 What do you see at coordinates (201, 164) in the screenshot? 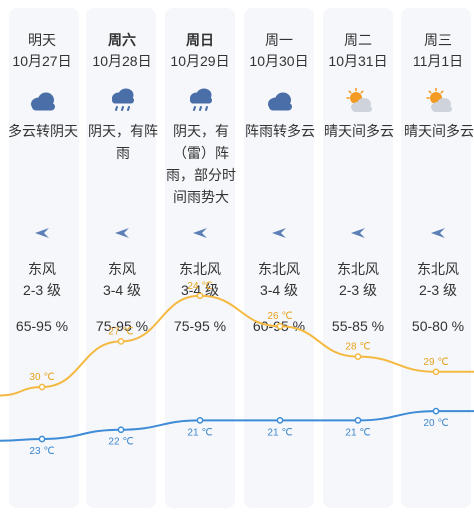
I see `weather-description: 阴天，有（雷）阵雨，部分时间雨势大` at bounding box center [201, 164].